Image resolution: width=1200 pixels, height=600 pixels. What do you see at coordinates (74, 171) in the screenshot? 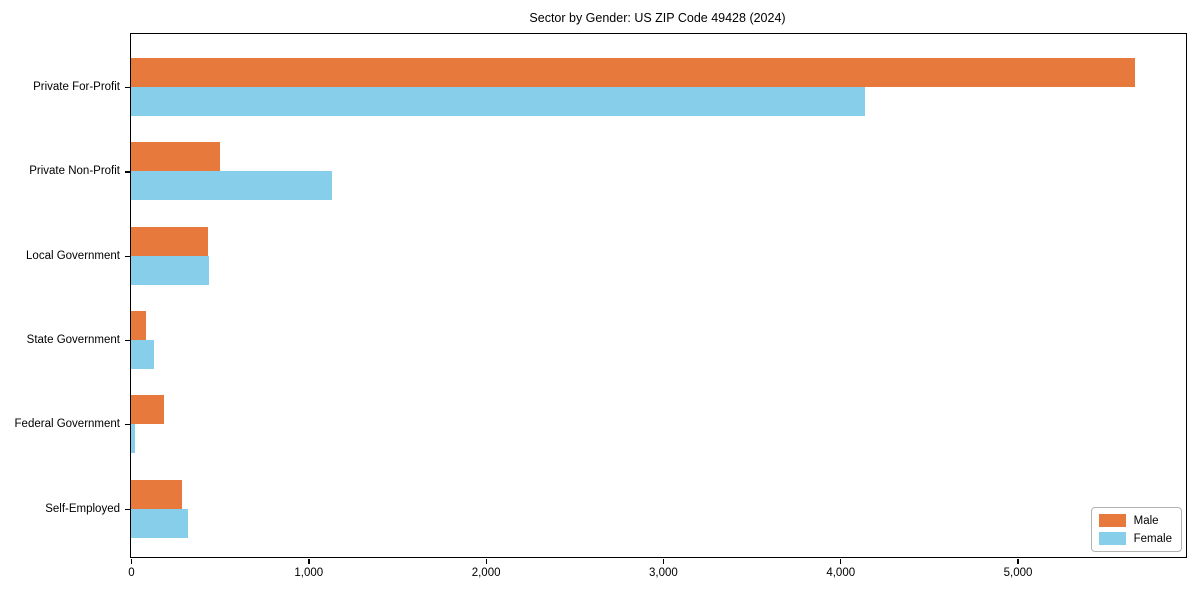
I see `y-tick-label: Private Non-Profit` at bounding box center [74, 171].